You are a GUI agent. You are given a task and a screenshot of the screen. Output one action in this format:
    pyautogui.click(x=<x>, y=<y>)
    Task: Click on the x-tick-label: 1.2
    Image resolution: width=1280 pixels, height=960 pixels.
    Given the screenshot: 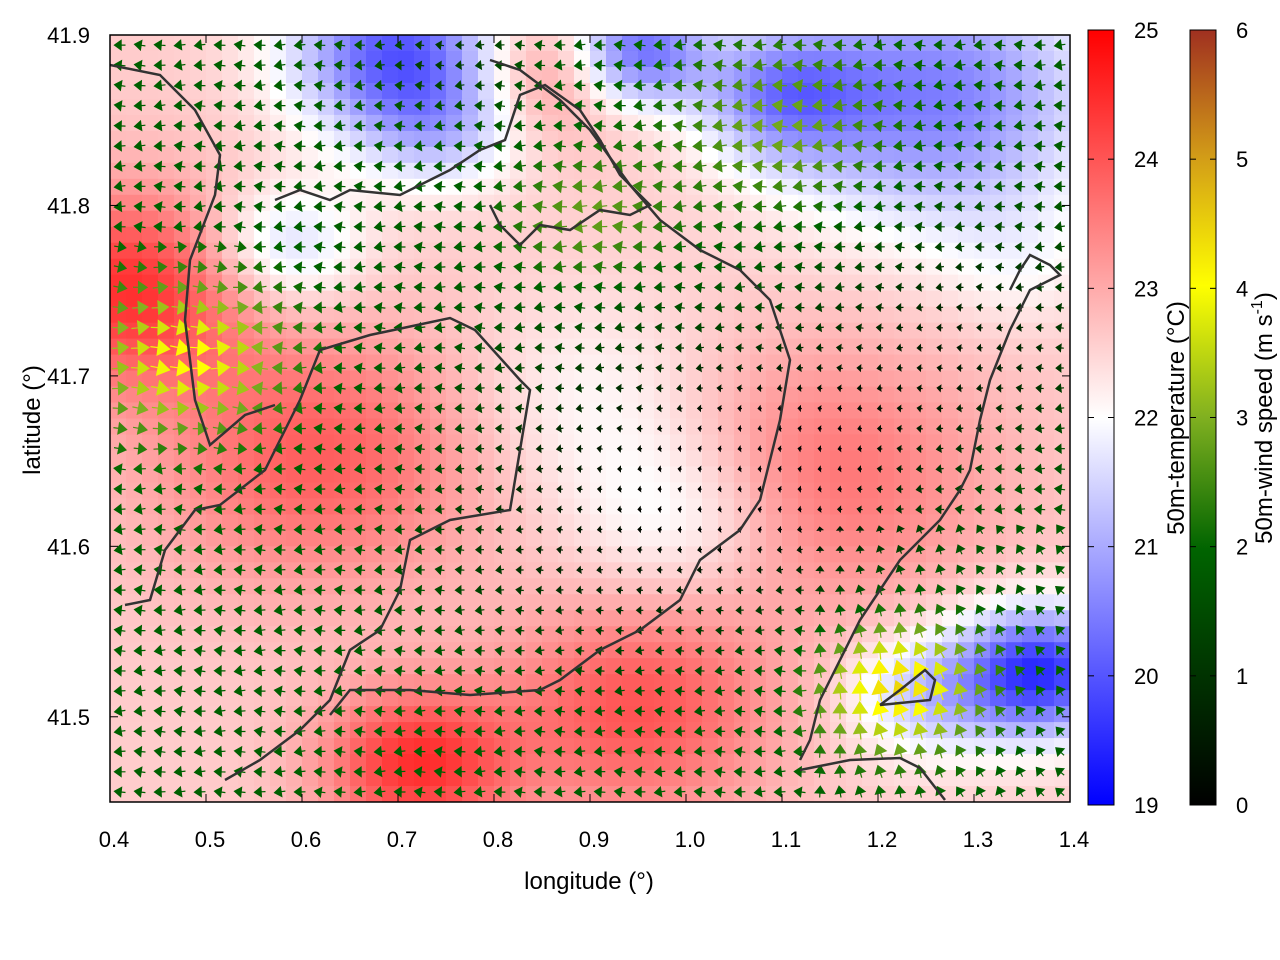 What is the action you would take?
    pyautogui.click(x=882, y=839)
    